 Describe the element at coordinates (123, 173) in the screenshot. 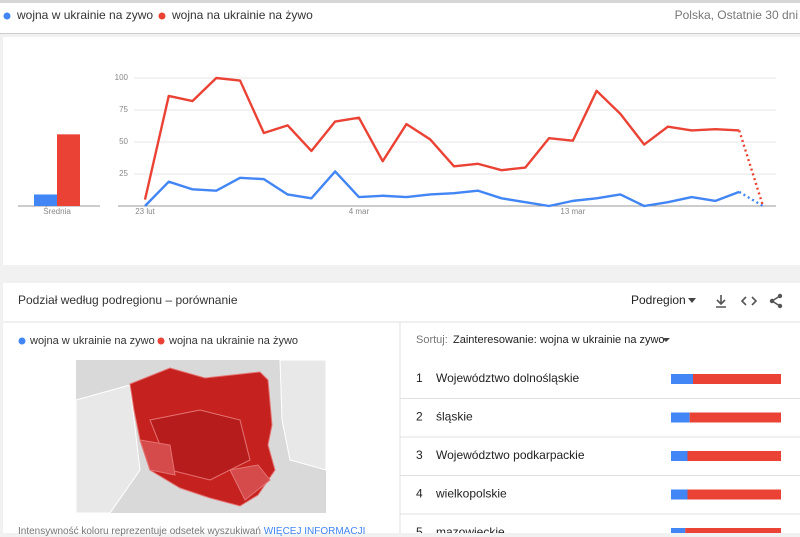

I see `y-tick-label: 25` at that location.